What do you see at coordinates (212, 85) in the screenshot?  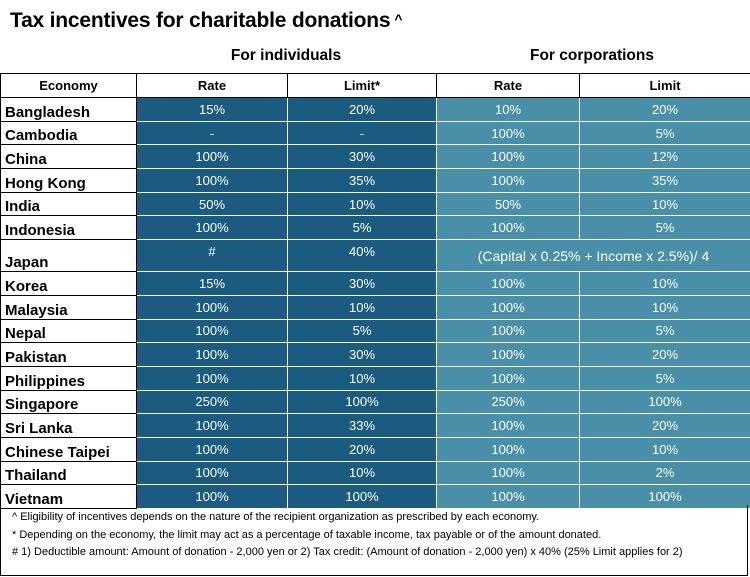 I see `header-individual-rate: Rate` at bounding box center [212, 85].